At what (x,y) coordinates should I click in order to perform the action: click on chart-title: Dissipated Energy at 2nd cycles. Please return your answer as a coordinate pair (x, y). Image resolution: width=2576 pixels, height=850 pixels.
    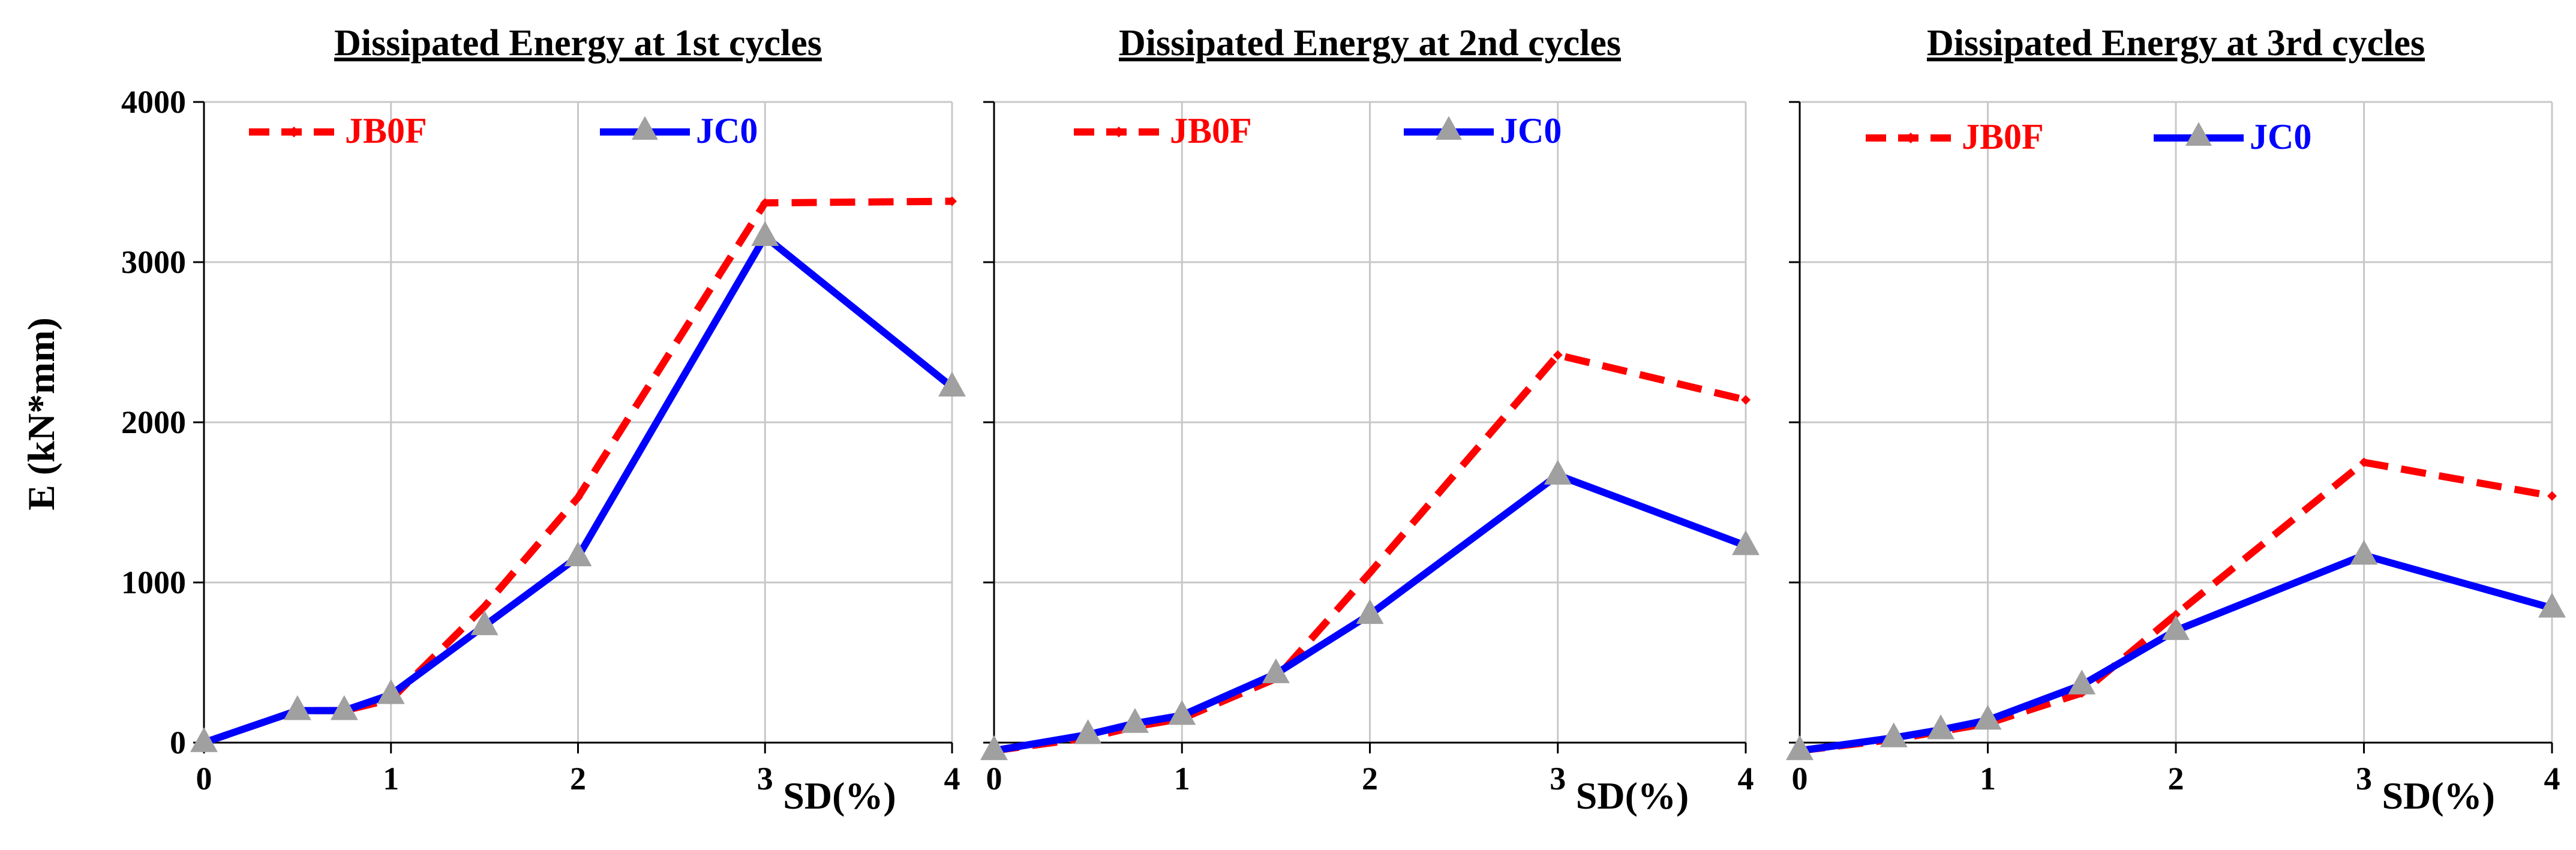
    Looking at the image, I should click on (1370, 43).